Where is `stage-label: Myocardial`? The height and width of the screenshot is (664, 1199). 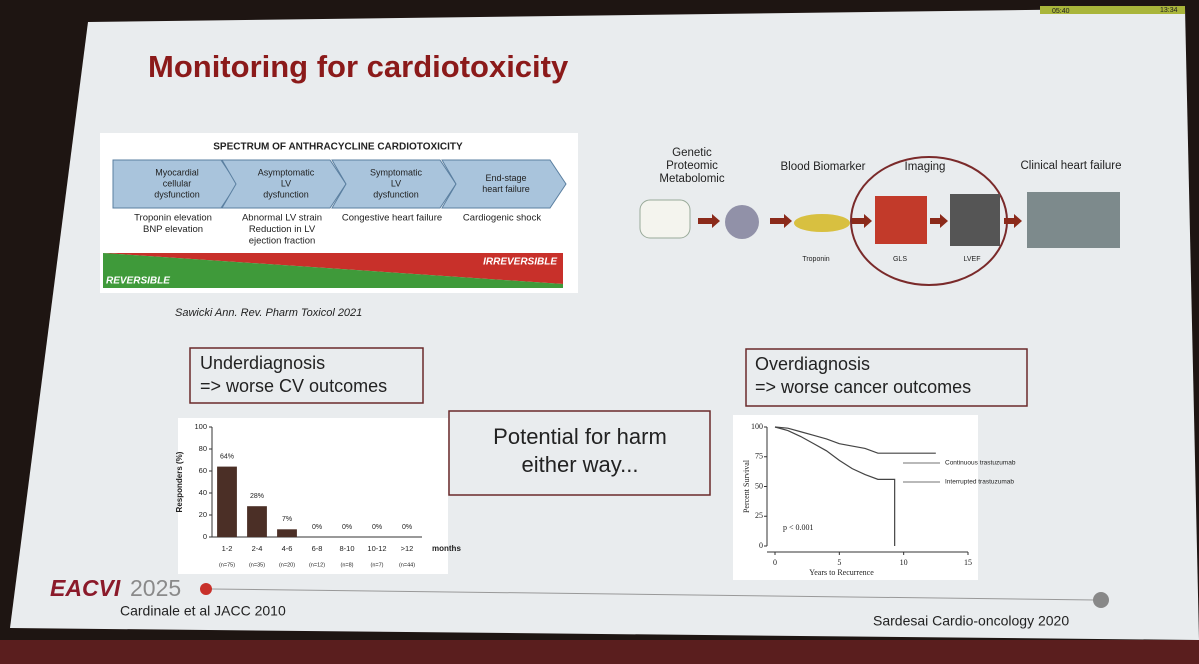 stage-label: Myocardial is located at coordinates (177, 172).